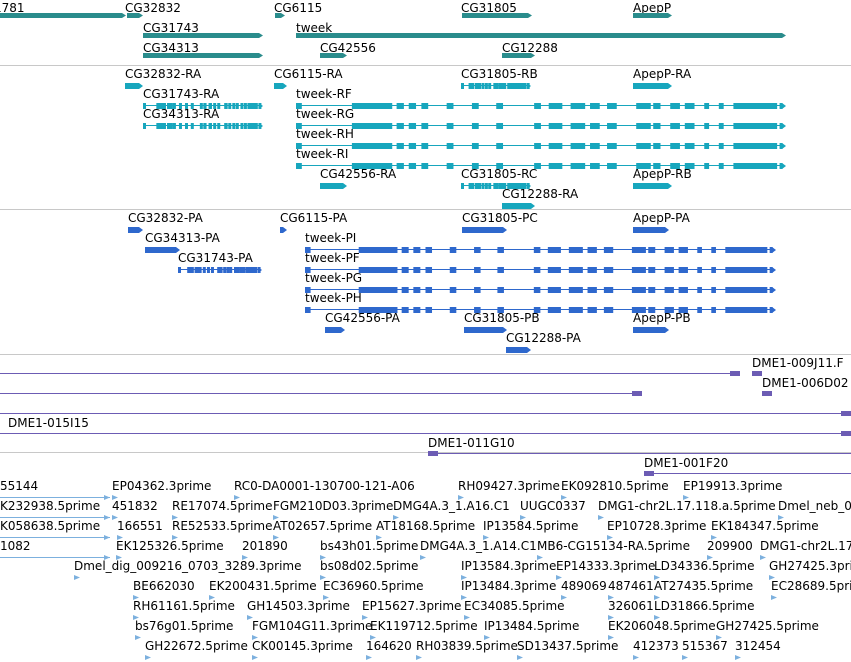 This screenshot has width=851, height=662. Describe the element at coordinates (203, 118) in the screenshot. I see `transcripts-feature: CG34313-RA` at that location.